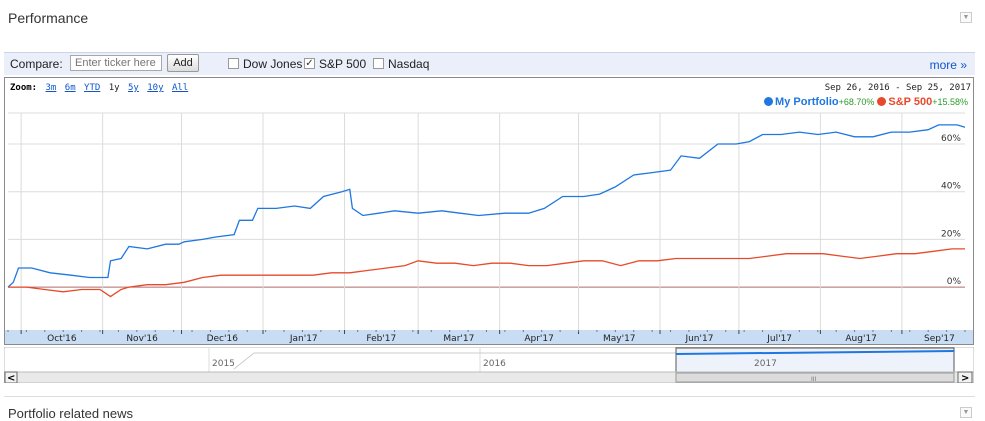 This screenshot has height=421, width=985. I want to click on zoom-6m: 6m, so click(70, 88).